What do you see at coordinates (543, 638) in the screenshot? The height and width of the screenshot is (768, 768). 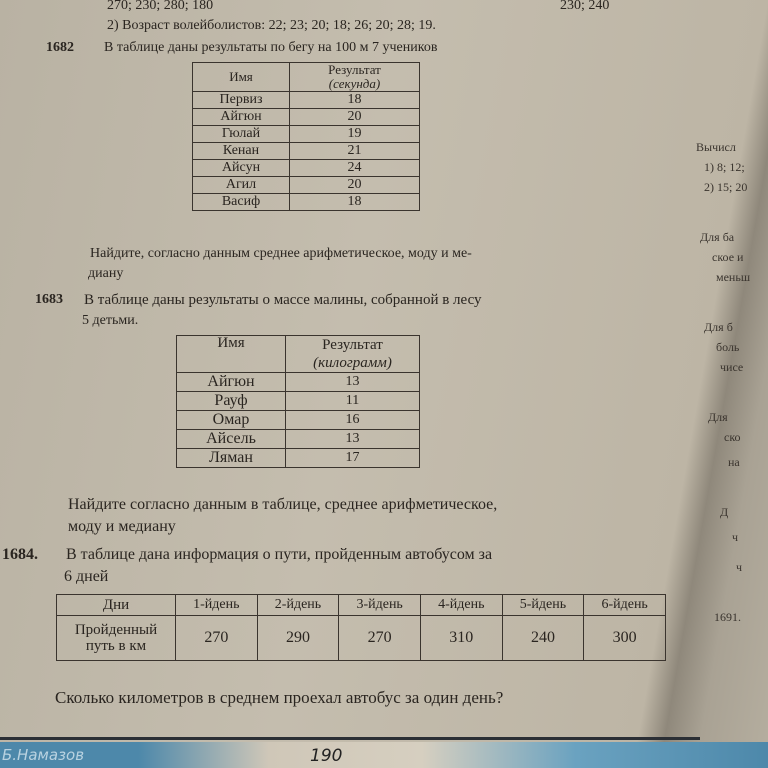 I see `distance-value: 240` at bounding box center [543, 638].